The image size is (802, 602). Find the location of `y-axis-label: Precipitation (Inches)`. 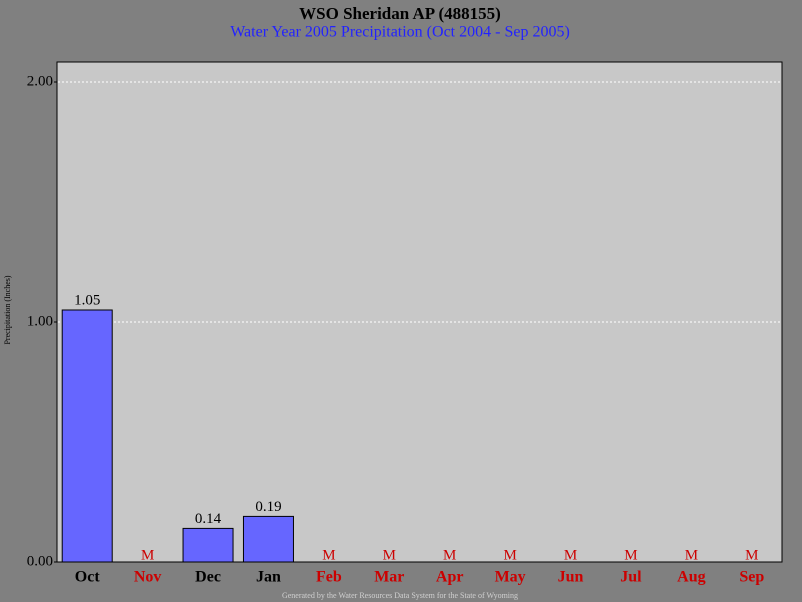

y-axis-label: Precipitation (Inches) is located at coordinates (7, 309).